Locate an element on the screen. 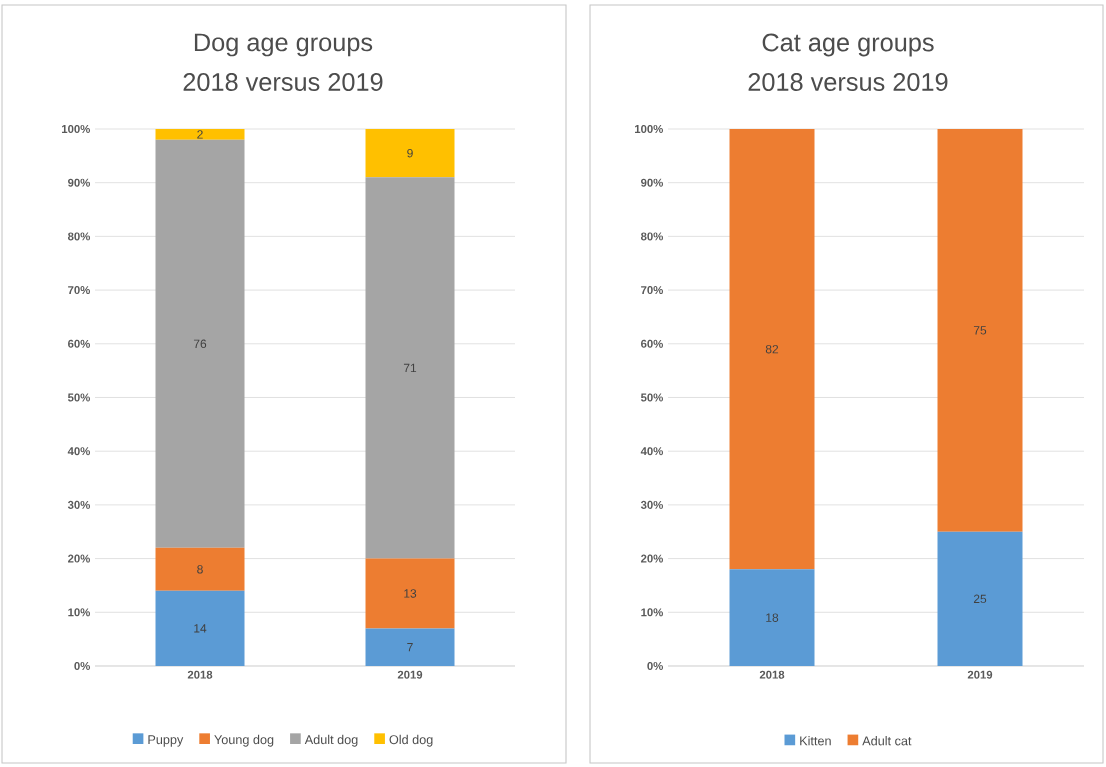  data-label: 2 is located at coordinates (200, 134).